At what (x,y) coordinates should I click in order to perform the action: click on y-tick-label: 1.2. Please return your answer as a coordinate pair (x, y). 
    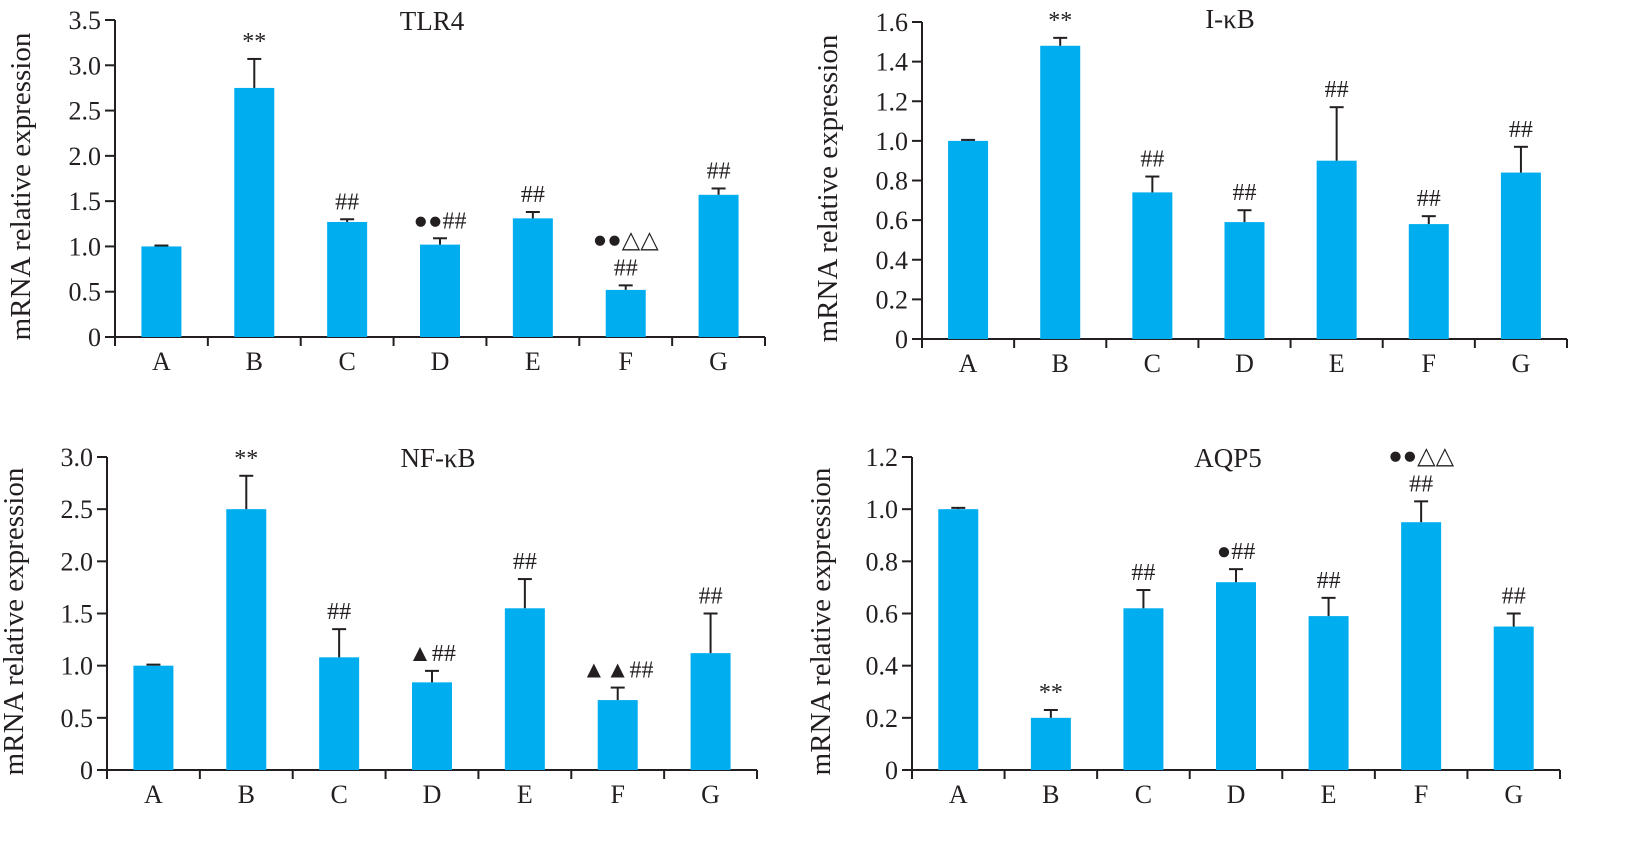
    Looking at the image, I should click on (892, 101).